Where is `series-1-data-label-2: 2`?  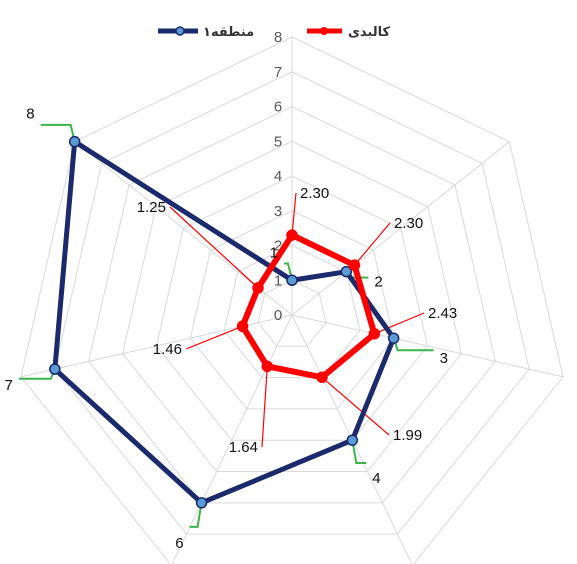
series-1-data-label-2: 2 is located at coordinates (378, 282).